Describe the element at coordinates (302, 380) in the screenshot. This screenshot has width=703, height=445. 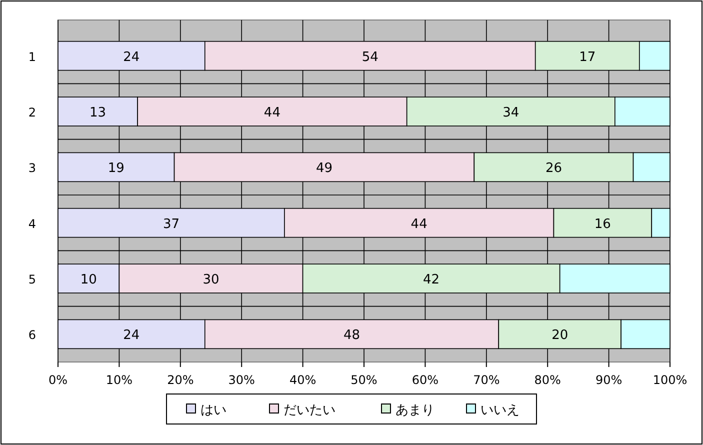
I see `x-tick-label: 40%` at that location.